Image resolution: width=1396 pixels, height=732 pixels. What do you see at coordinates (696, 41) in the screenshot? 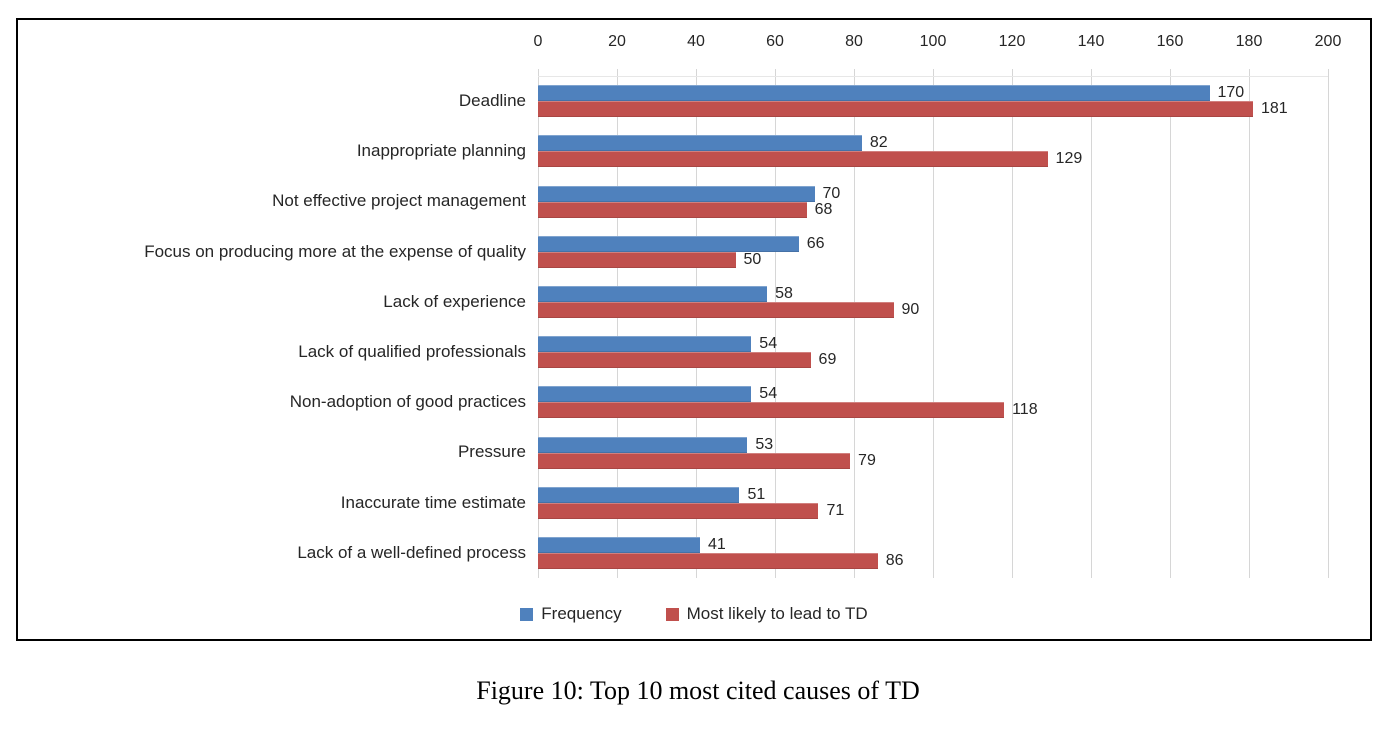
I see `x-axis-tick-label: 40` at bounding box center [696, 41].